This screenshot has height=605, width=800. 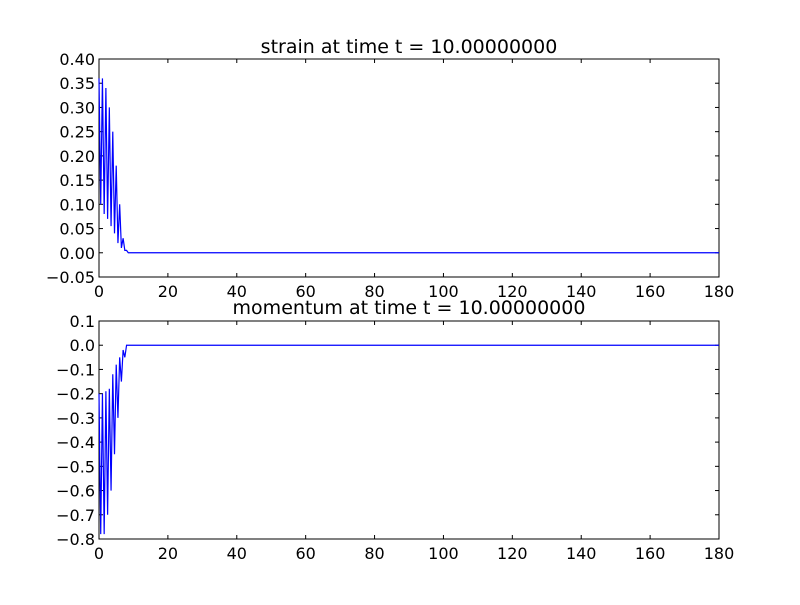 What do you see at coordinates (77, 83) in the screenshot?
I see `strain-ytick-label: 0.35` at bounding box center [77, 83].